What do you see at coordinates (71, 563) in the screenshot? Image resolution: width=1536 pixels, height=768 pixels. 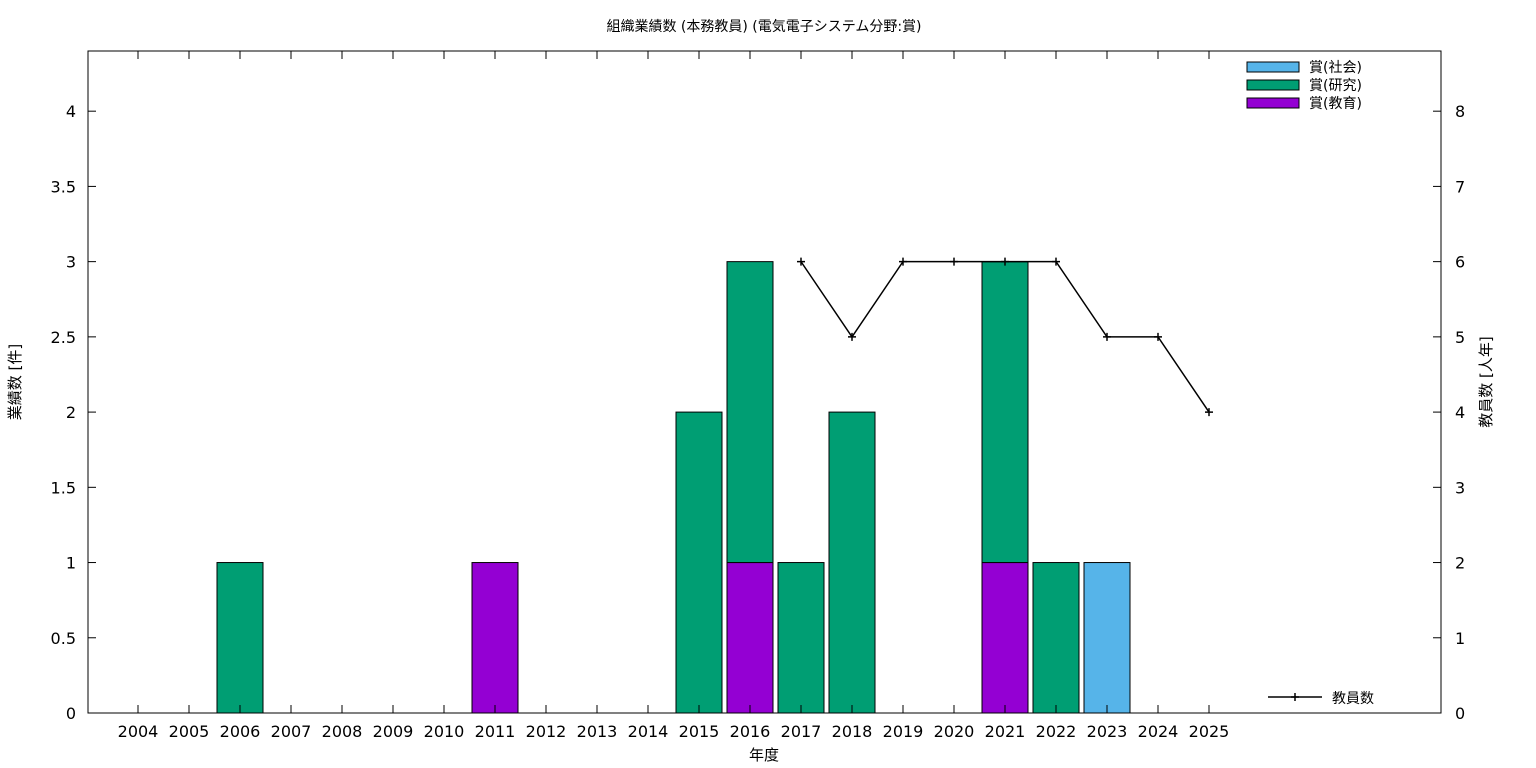 I see `y-tick-label: 1` at bounding box center [71, 563].